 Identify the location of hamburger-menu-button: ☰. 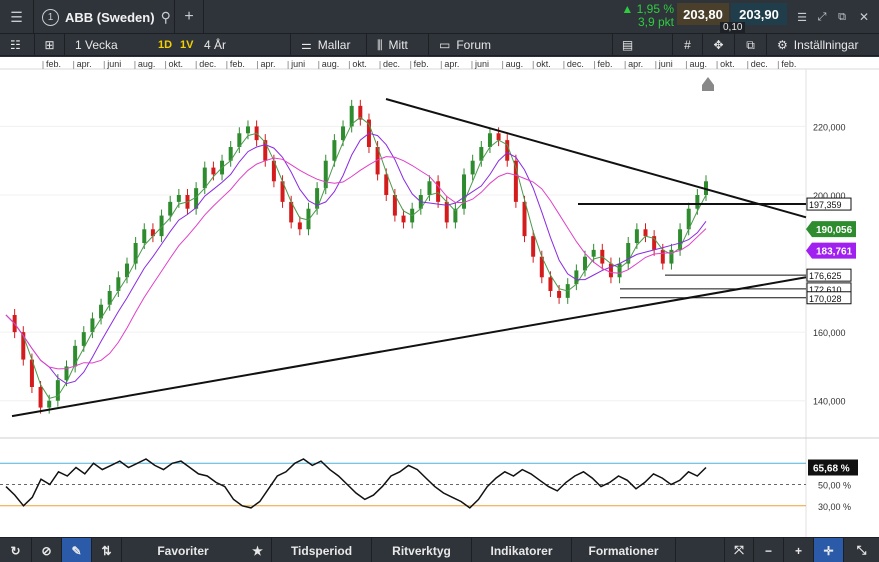
(17, 17).